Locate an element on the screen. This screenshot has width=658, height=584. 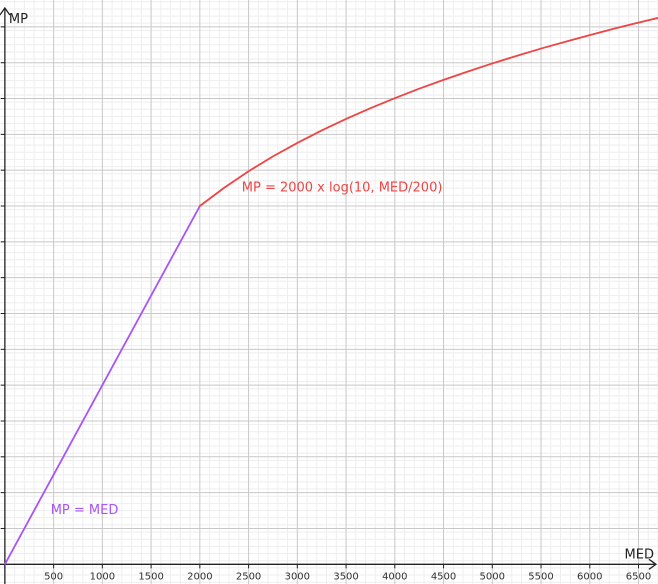
x-tick-label: 3000 is located at coordinates (297, 576).